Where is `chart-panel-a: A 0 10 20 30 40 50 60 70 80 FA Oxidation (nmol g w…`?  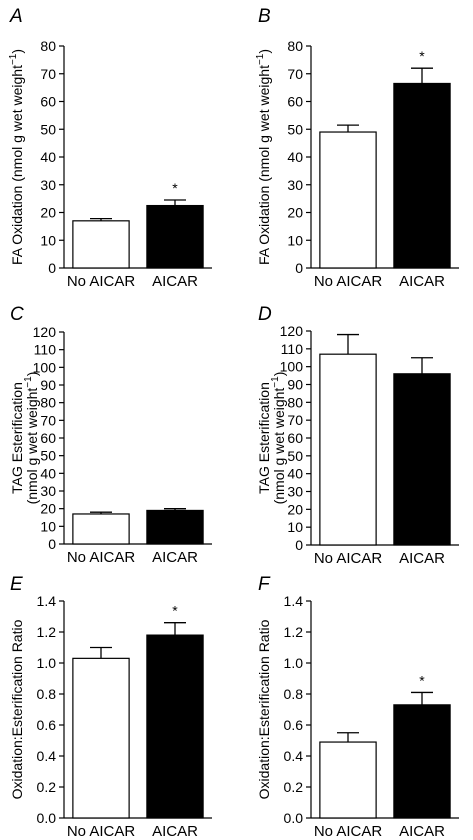 chart-panel-a: A 0 10 20 30 40 50 60 70 80 FA Oxidation (nmol g w… is located at coordinates (110, 148).